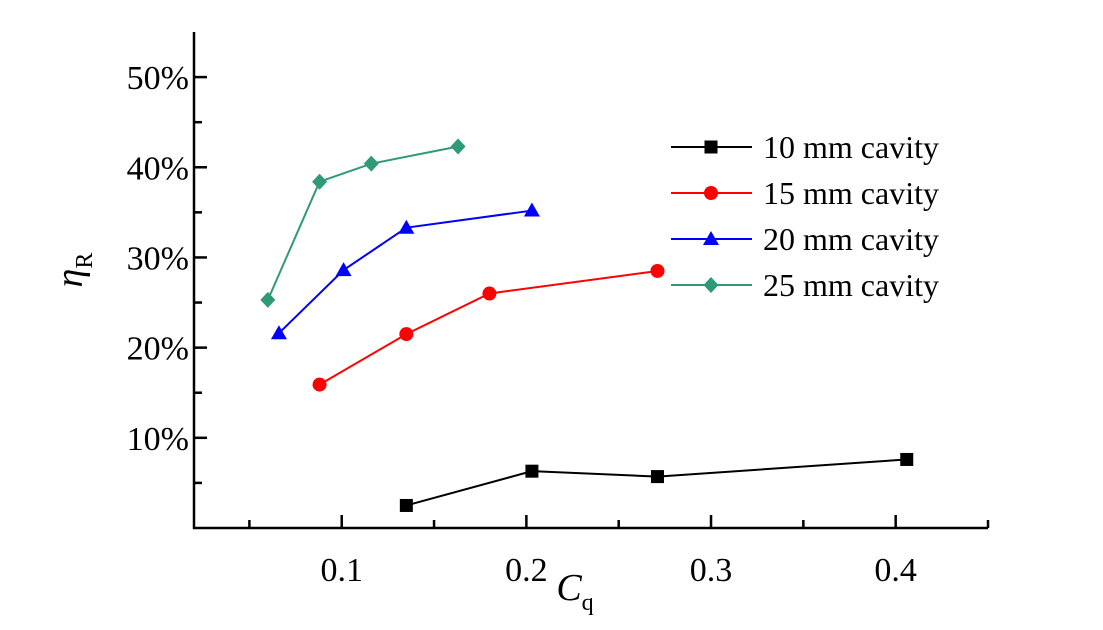 Image resolution: width=1103 pixels, height=630 pixels. I want to click on x-axis-title-sub: q, so click(588, 603).